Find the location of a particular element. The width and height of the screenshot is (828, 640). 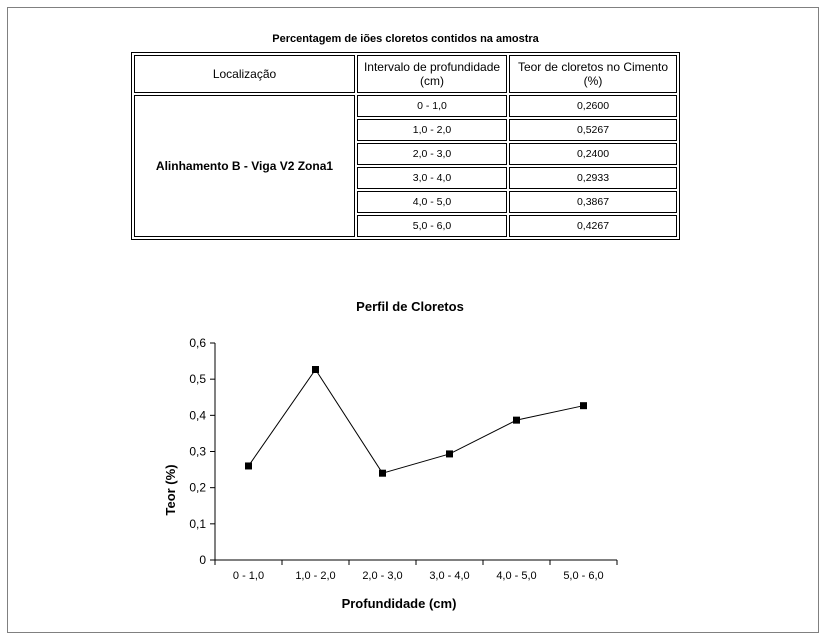

series-polyline is located at coordinates (416, 421).